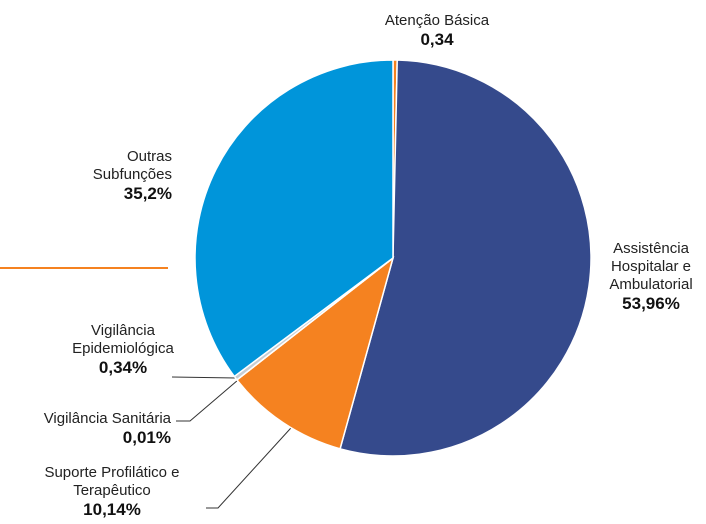  Describe the element at coordinates (112, 481) in the screenshot. I see `slice-name: Suporte Profilático e Terapêutico` at that location.